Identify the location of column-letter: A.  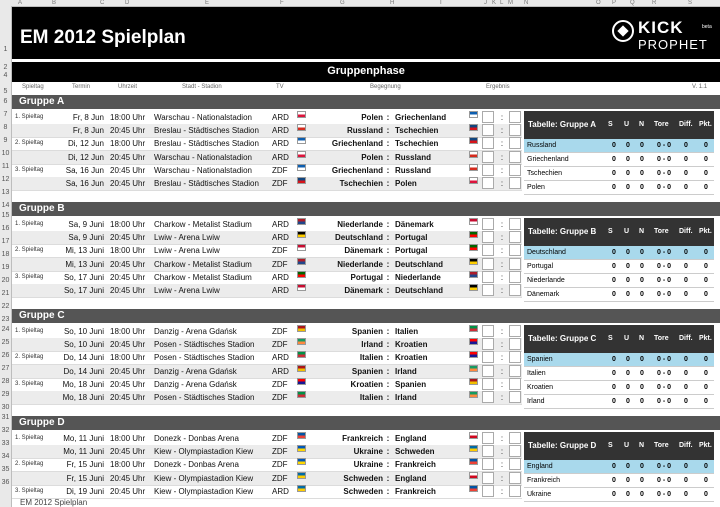
(20, 3).